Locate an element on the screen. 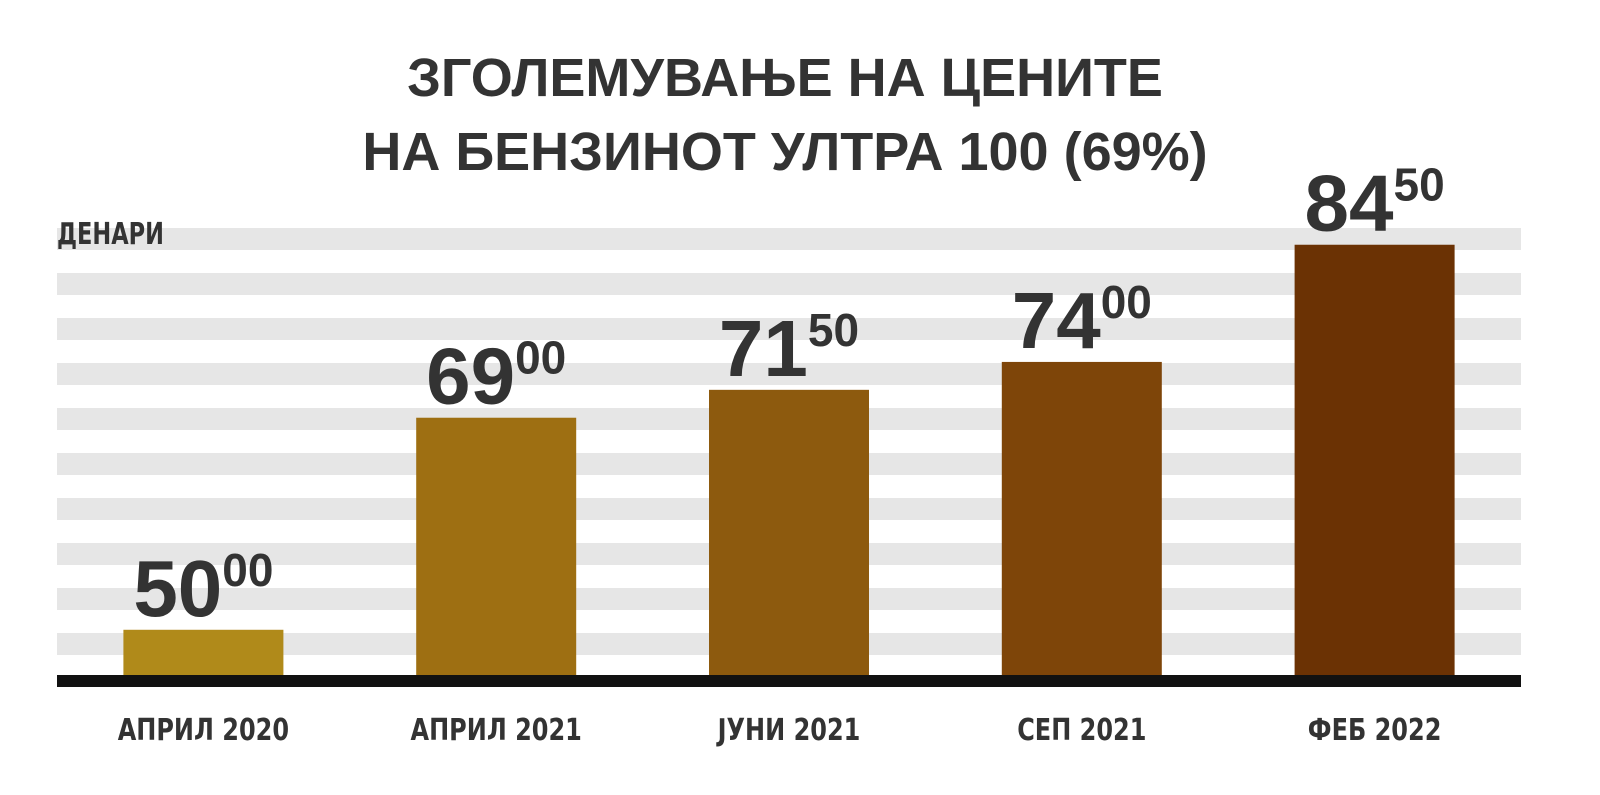 This screenshot has width=1600, height=795. value-label-main: 50 is located at coordinates (177, 588).